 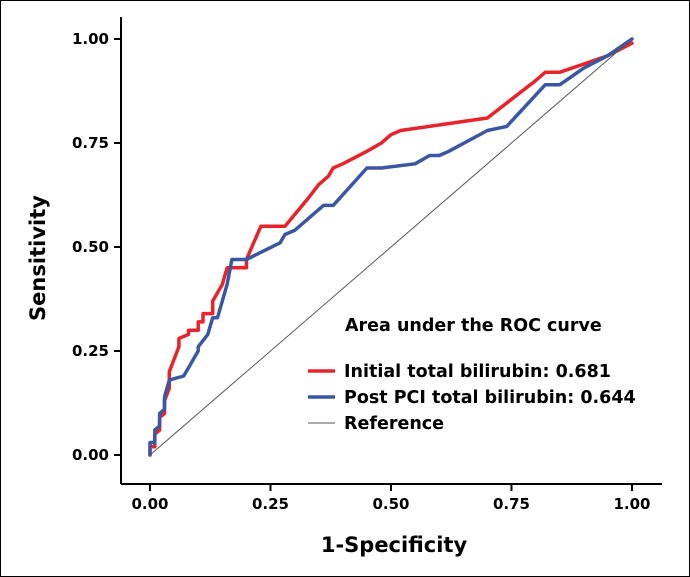 I want to click on y-tick-label: 1.00, so click(x=90, y=39).